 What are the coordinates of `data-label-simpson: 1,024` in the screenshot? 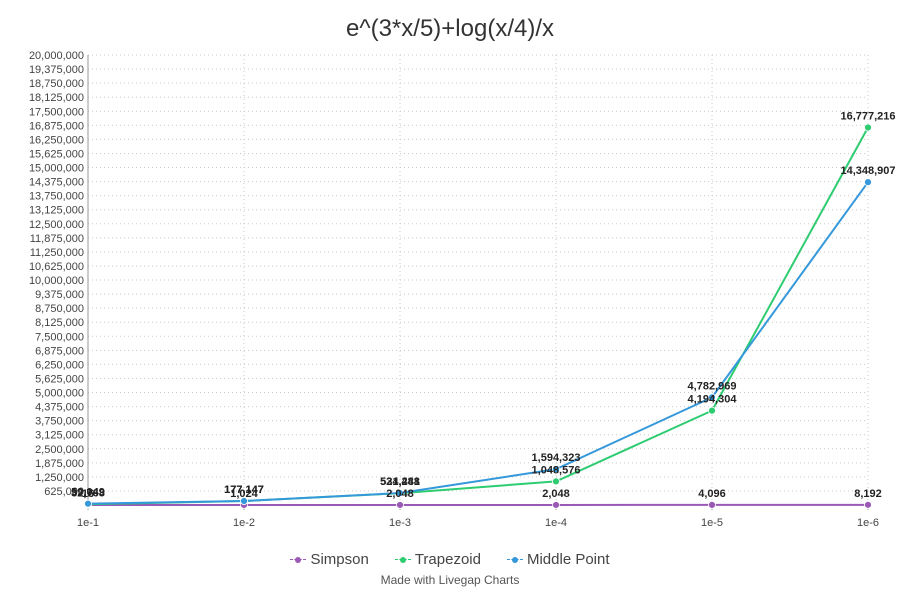 It's located at (244, 494).